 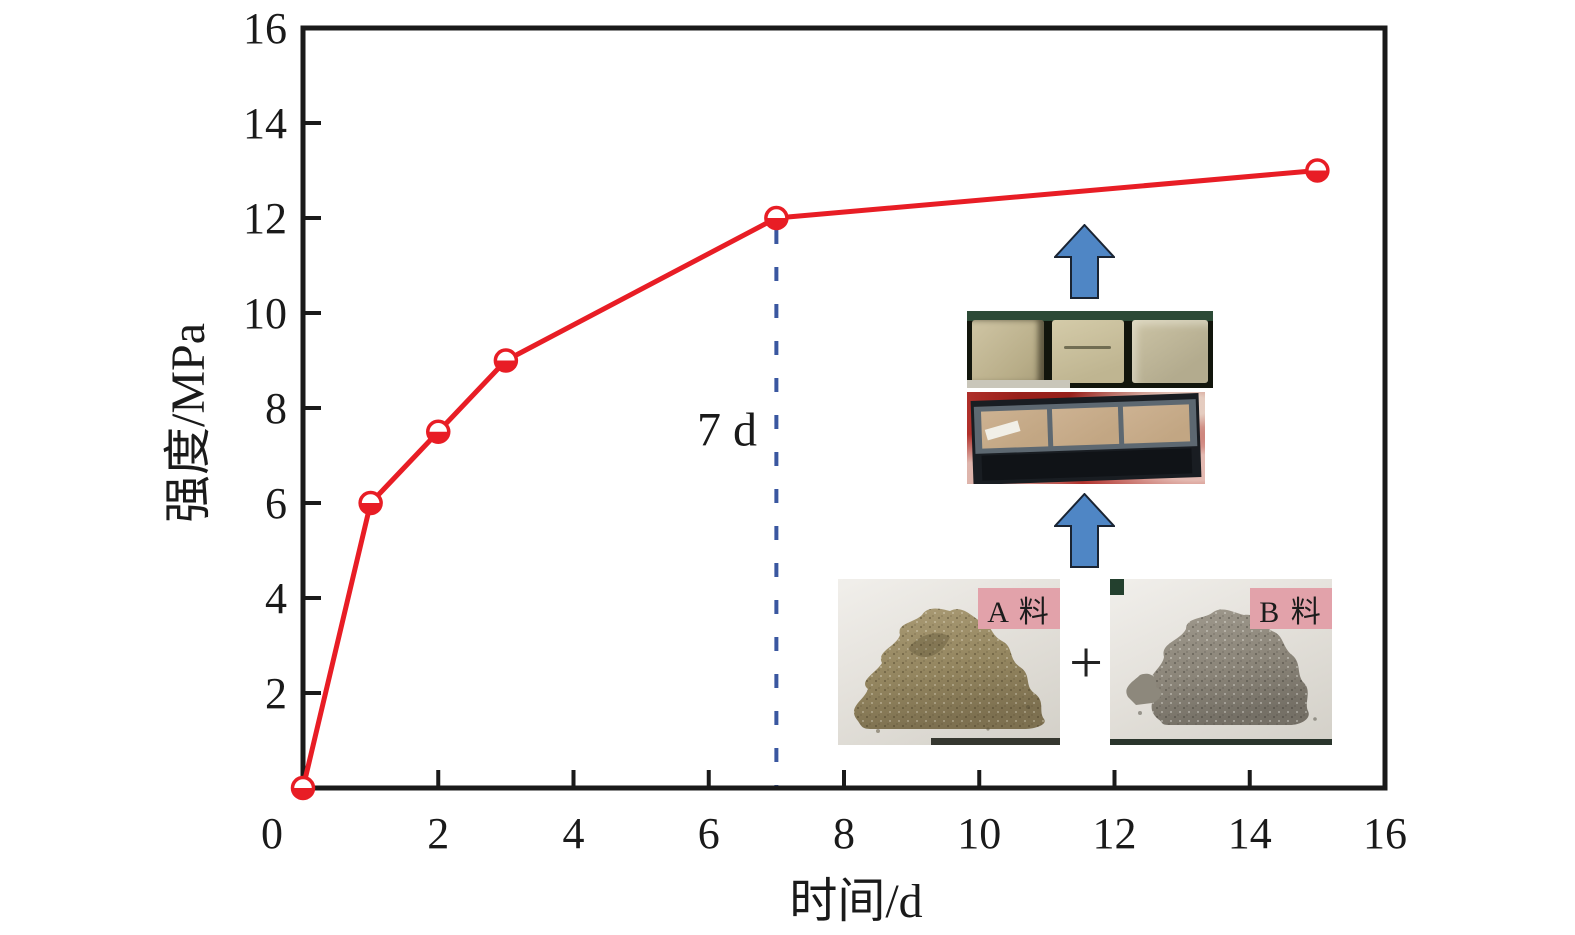 I want to click on mold-rim, so click(x=1085, y=426).